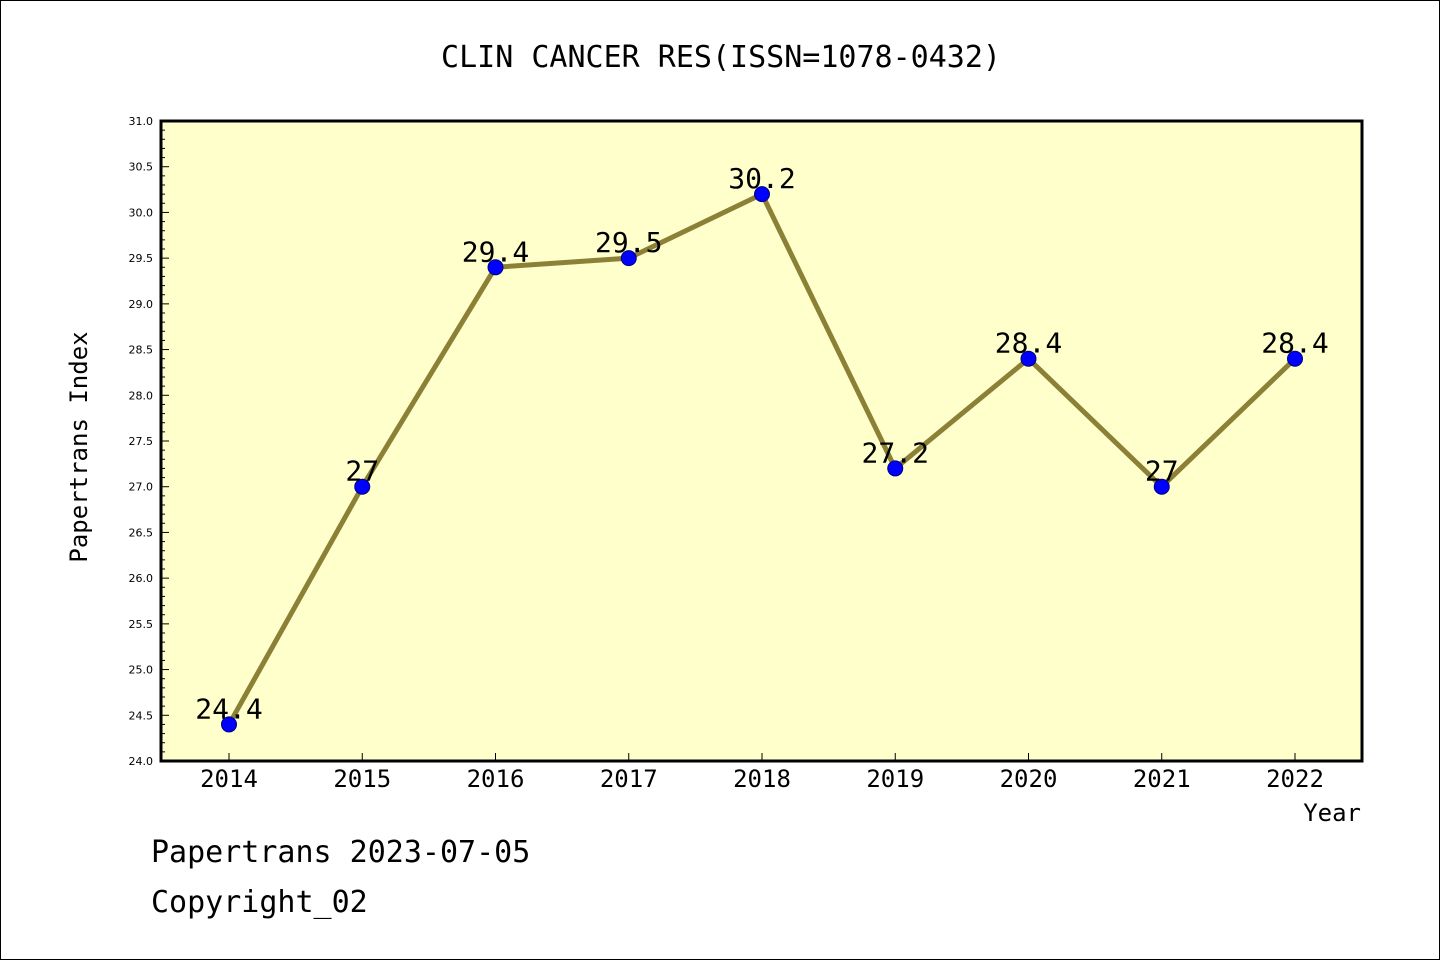  What do you see at coordinates (141, 670) in the screenshot?
I see `y-tick-label: 25.0` at bounding box center [141, 670].